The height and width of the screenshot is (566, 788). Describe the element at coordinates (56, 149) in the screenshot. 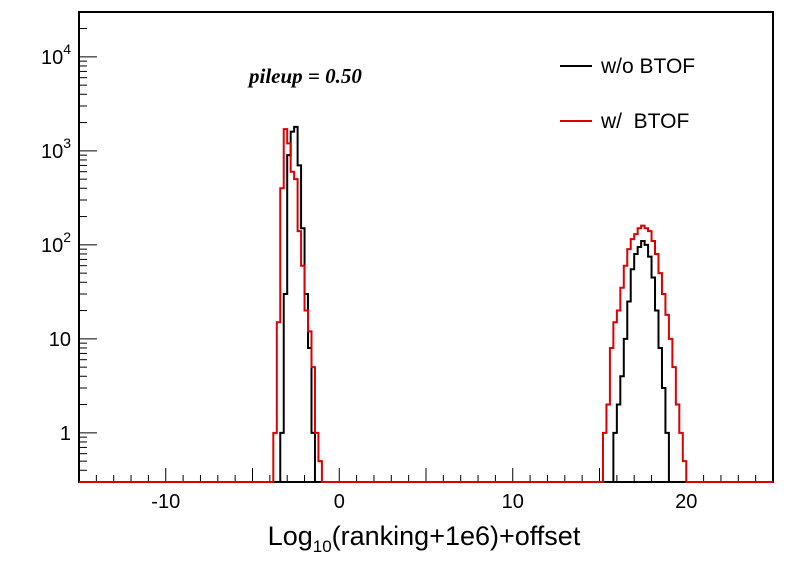

I see `y-tick-label: 10³` at that location.